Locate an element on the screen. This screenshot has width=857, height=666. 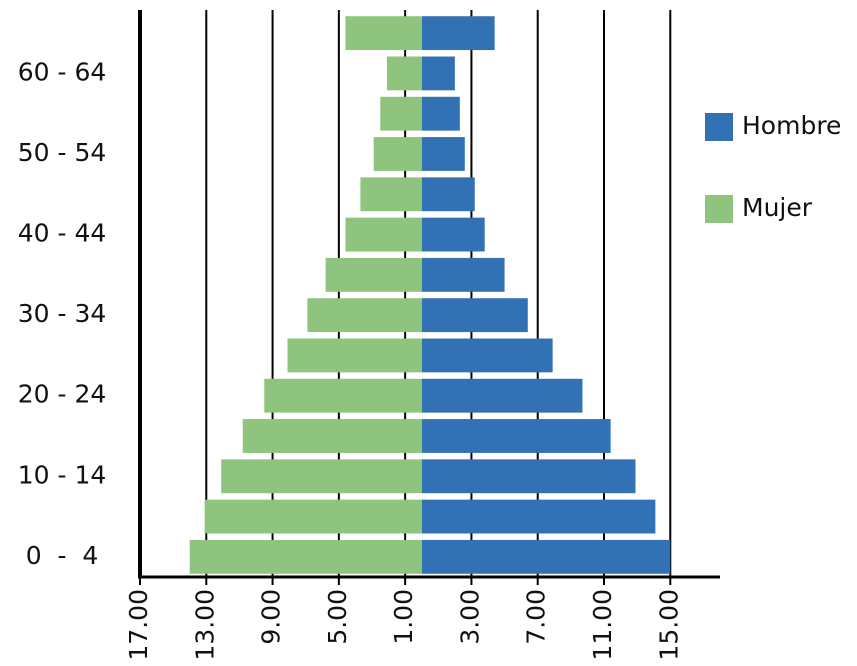
y-tick-label: 40 - 44 is located at coordinates (62, 233).